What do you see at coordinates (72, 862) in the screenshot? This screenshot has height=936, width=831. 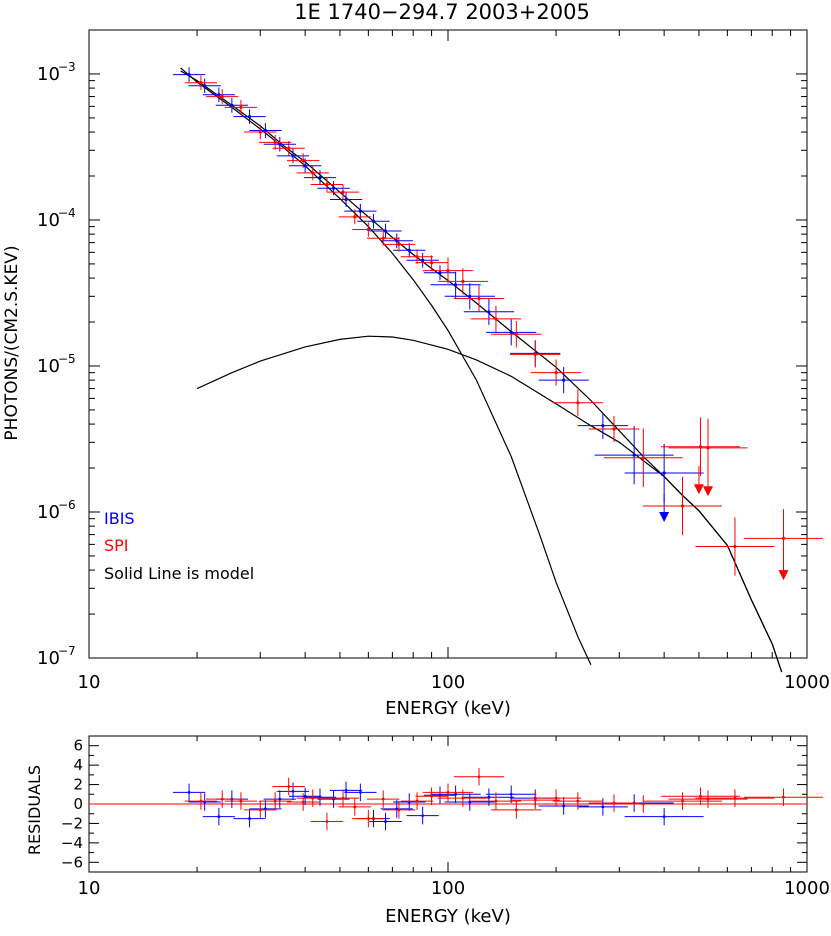 I see `residuals-y-tick-label: −6` at bounding box center [72, 862].